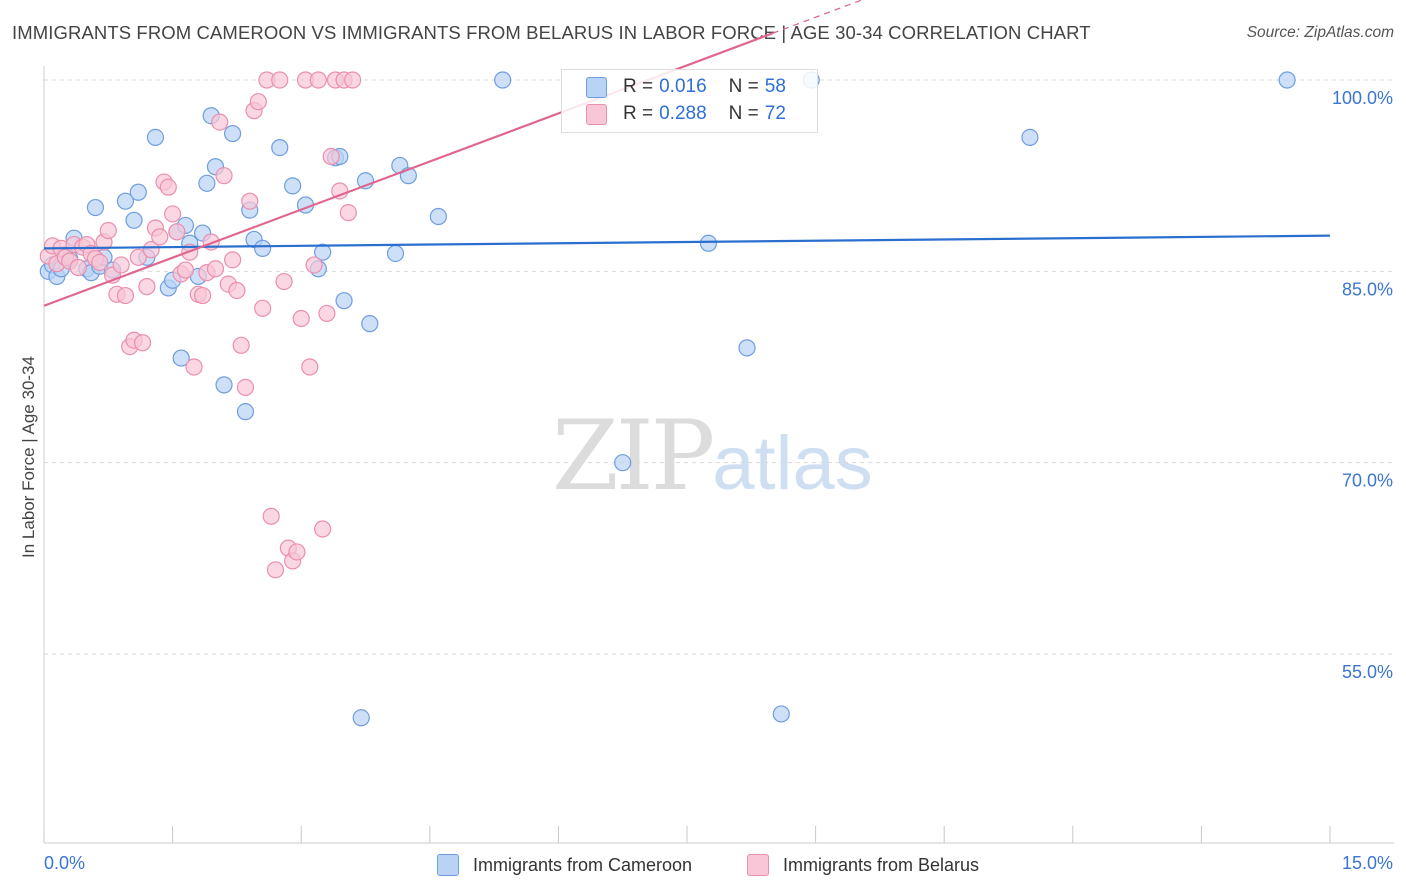  What do you see at coordinates (28, 457) in the screenshot?
I see `y-axis-label: In Labor Force | Age 30-34` at bounding box center [28, 457].